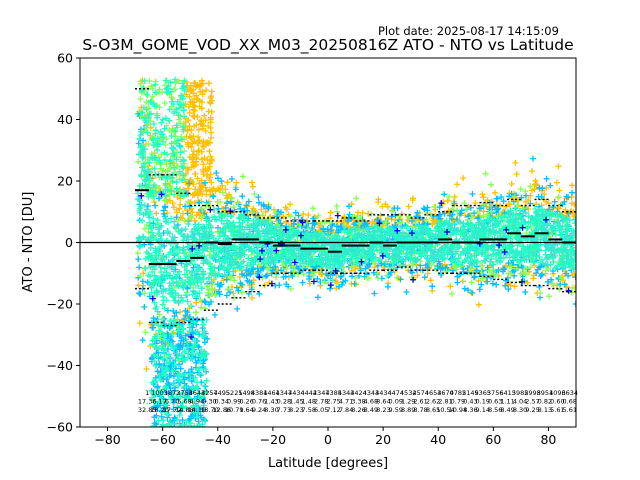  Describe the element at coordinates (259, 410) in the screenshot. I see `bin-stat-sigma: 9.24` at that location.